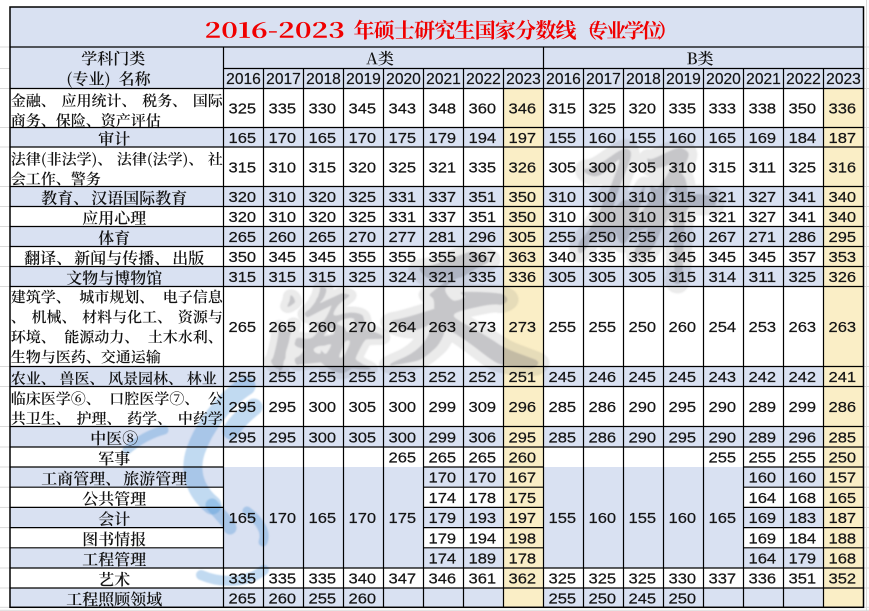 The width and height of the screenshot is (869, 611). What do you see at coordinates (803, 257) in the screenshot?
I see `svg-text: 357` at bounding box center [803, 257].